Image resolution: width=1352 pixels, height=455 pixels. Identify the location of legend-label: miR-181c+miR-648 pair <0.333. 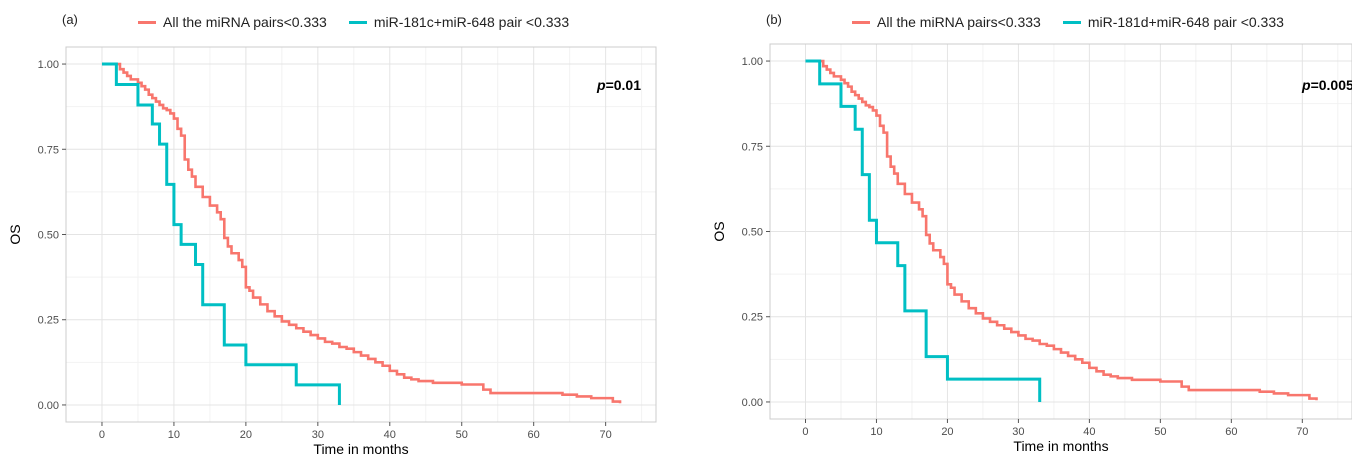
(471, 22).